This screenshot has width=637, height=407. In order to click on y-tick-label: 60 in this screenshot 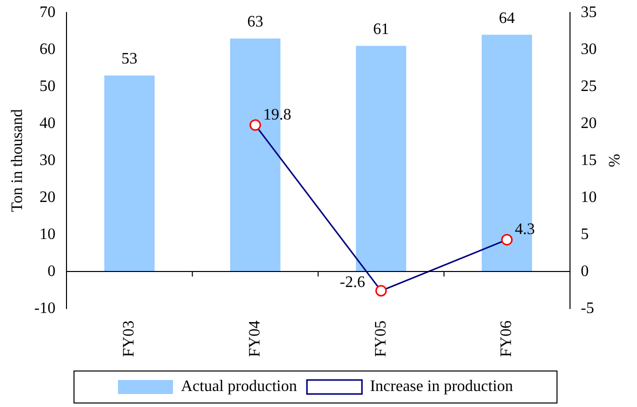, I will do `click(48, 49)`.